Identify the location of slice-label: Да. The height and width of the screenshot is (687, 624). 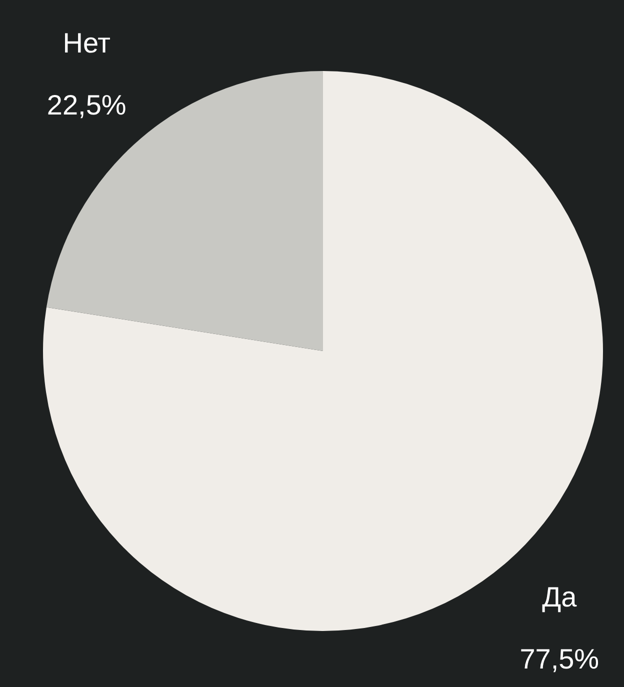
(560, 596).